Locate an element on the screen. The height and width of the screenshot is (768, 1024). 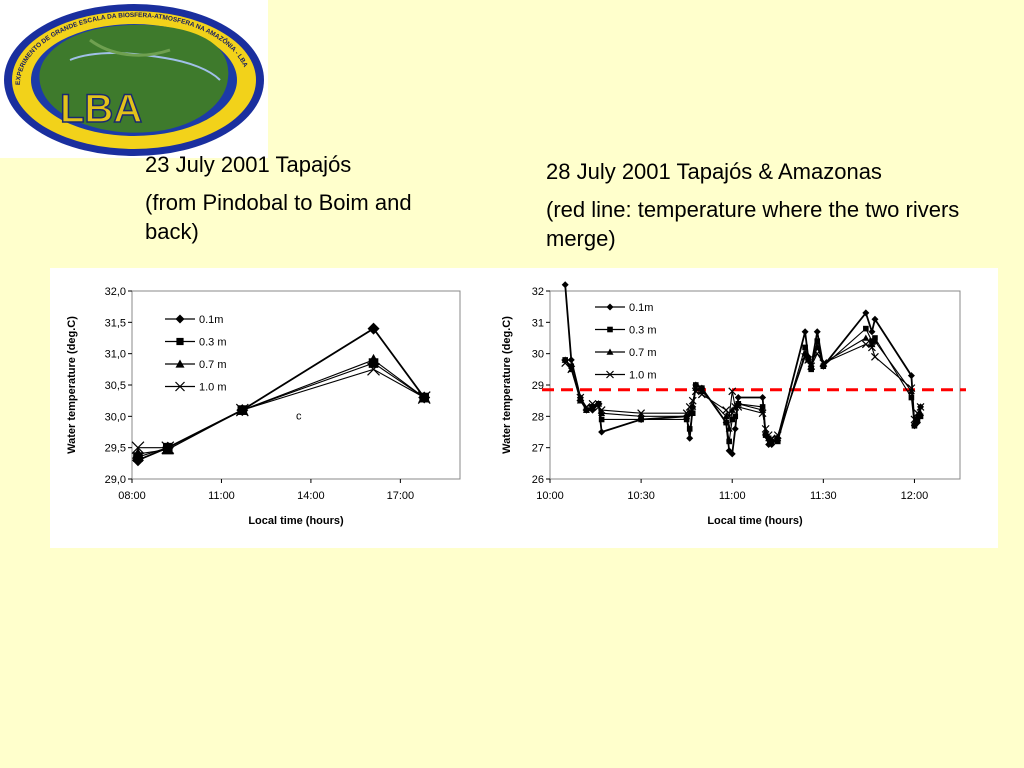
data-point-s3-16-stroke-b is located at coordinates (735, 407).